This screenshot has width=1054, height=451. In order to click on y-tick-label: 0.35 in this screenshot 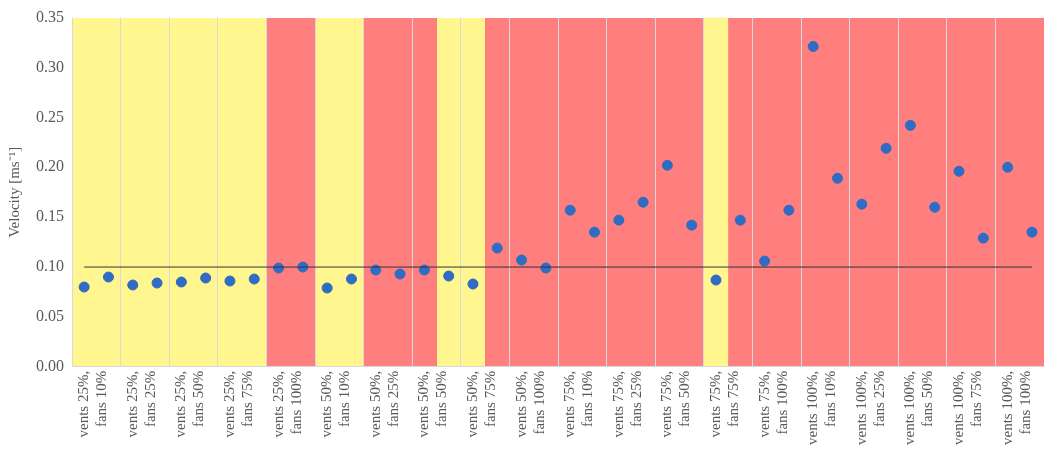, I will do `click(50, 16)`.